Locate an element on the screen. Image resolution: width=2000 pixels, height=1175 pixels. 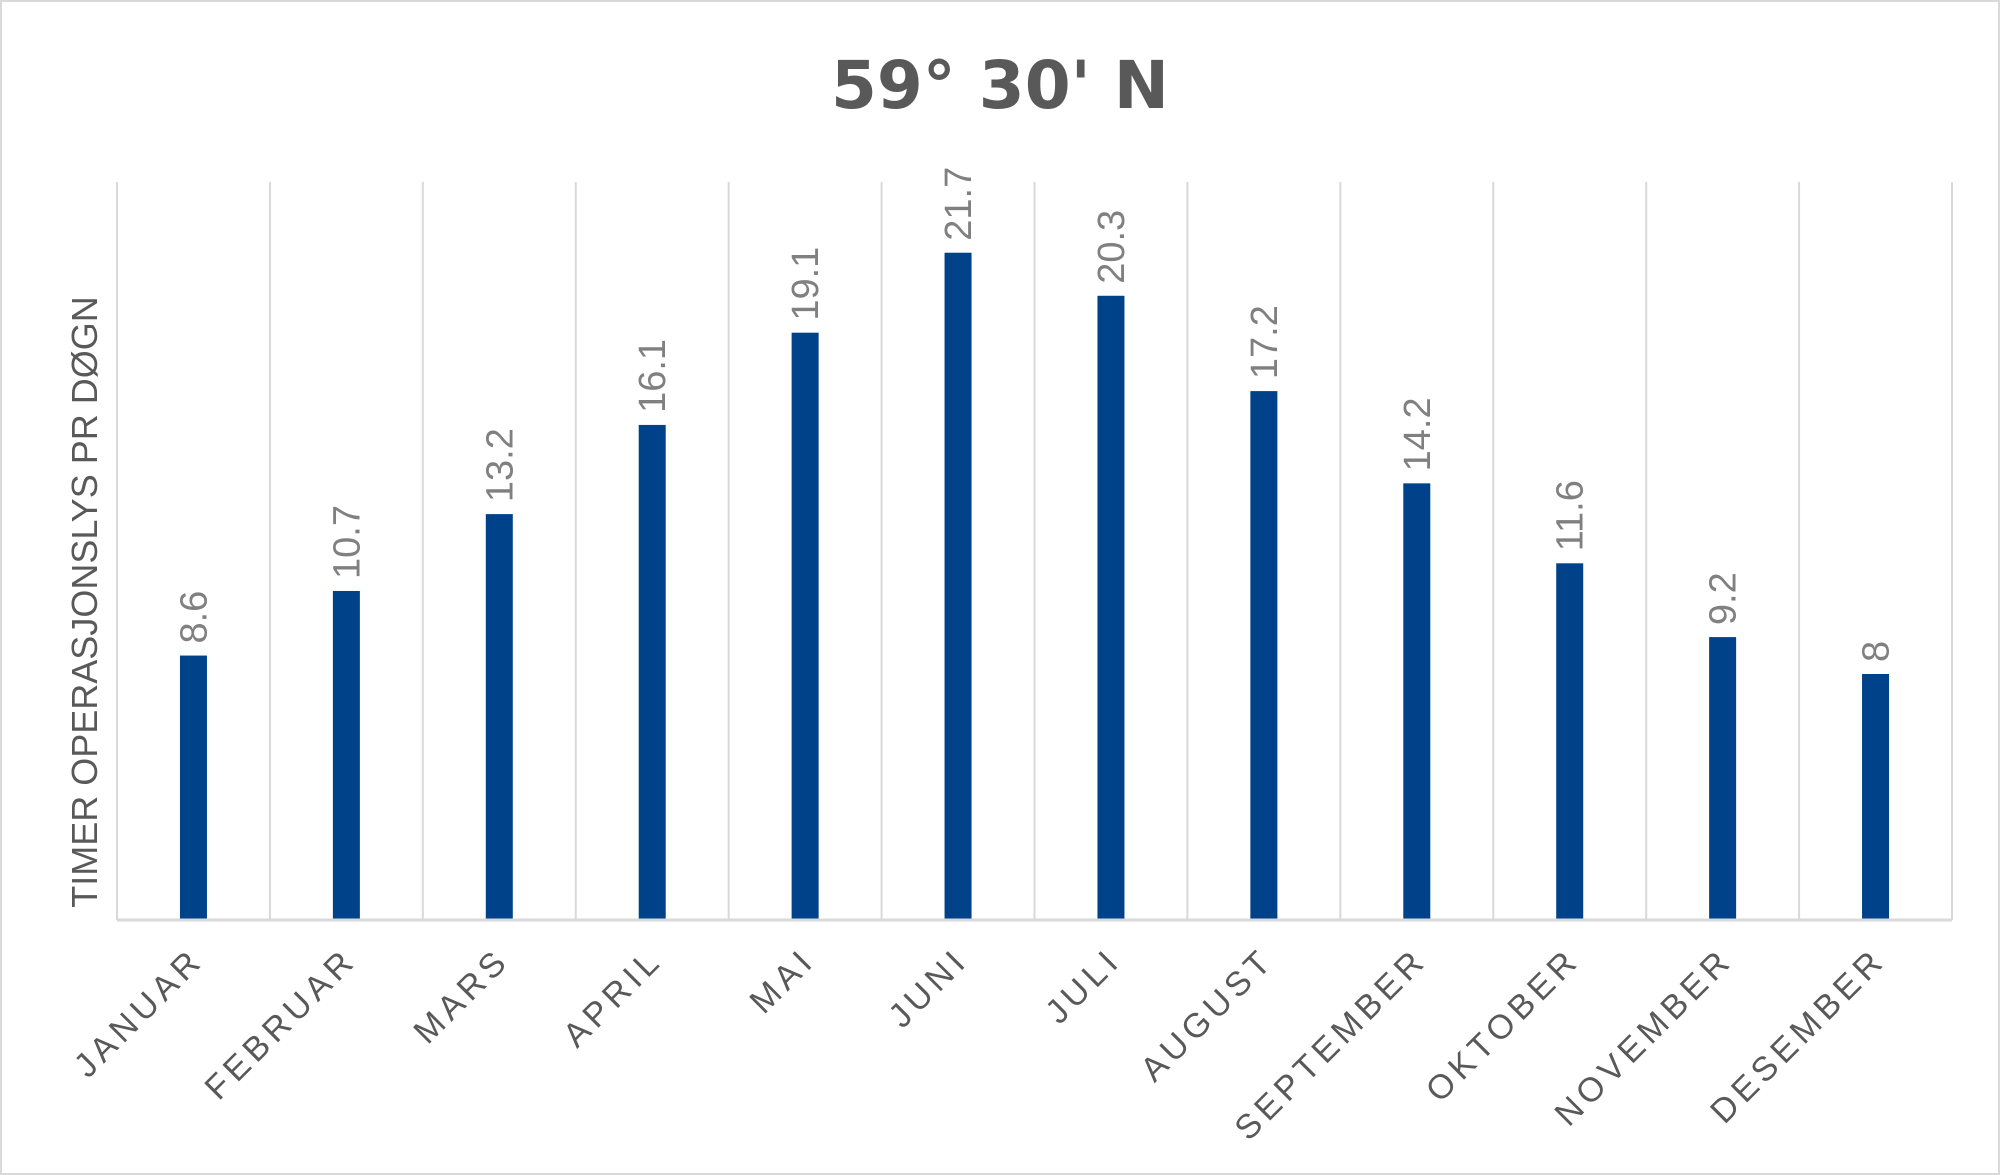
bar-oktober is located at coordinates (1570, 741).